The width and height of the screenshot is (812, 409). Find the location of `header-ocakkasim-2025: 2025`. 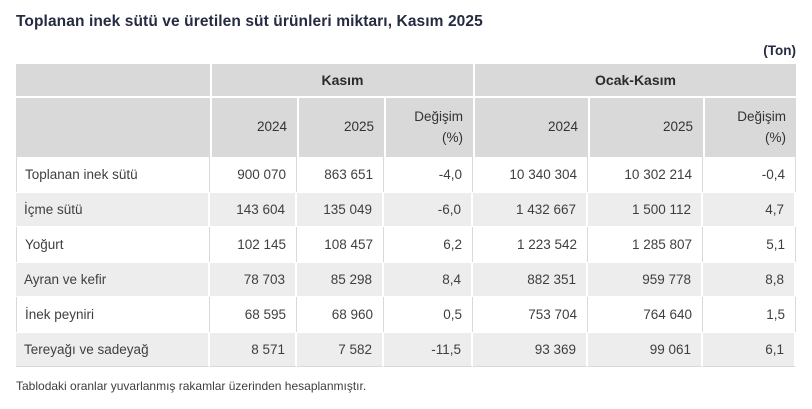

header-ocakkasim-2025: 2025 is located at coordinates (645, 127).